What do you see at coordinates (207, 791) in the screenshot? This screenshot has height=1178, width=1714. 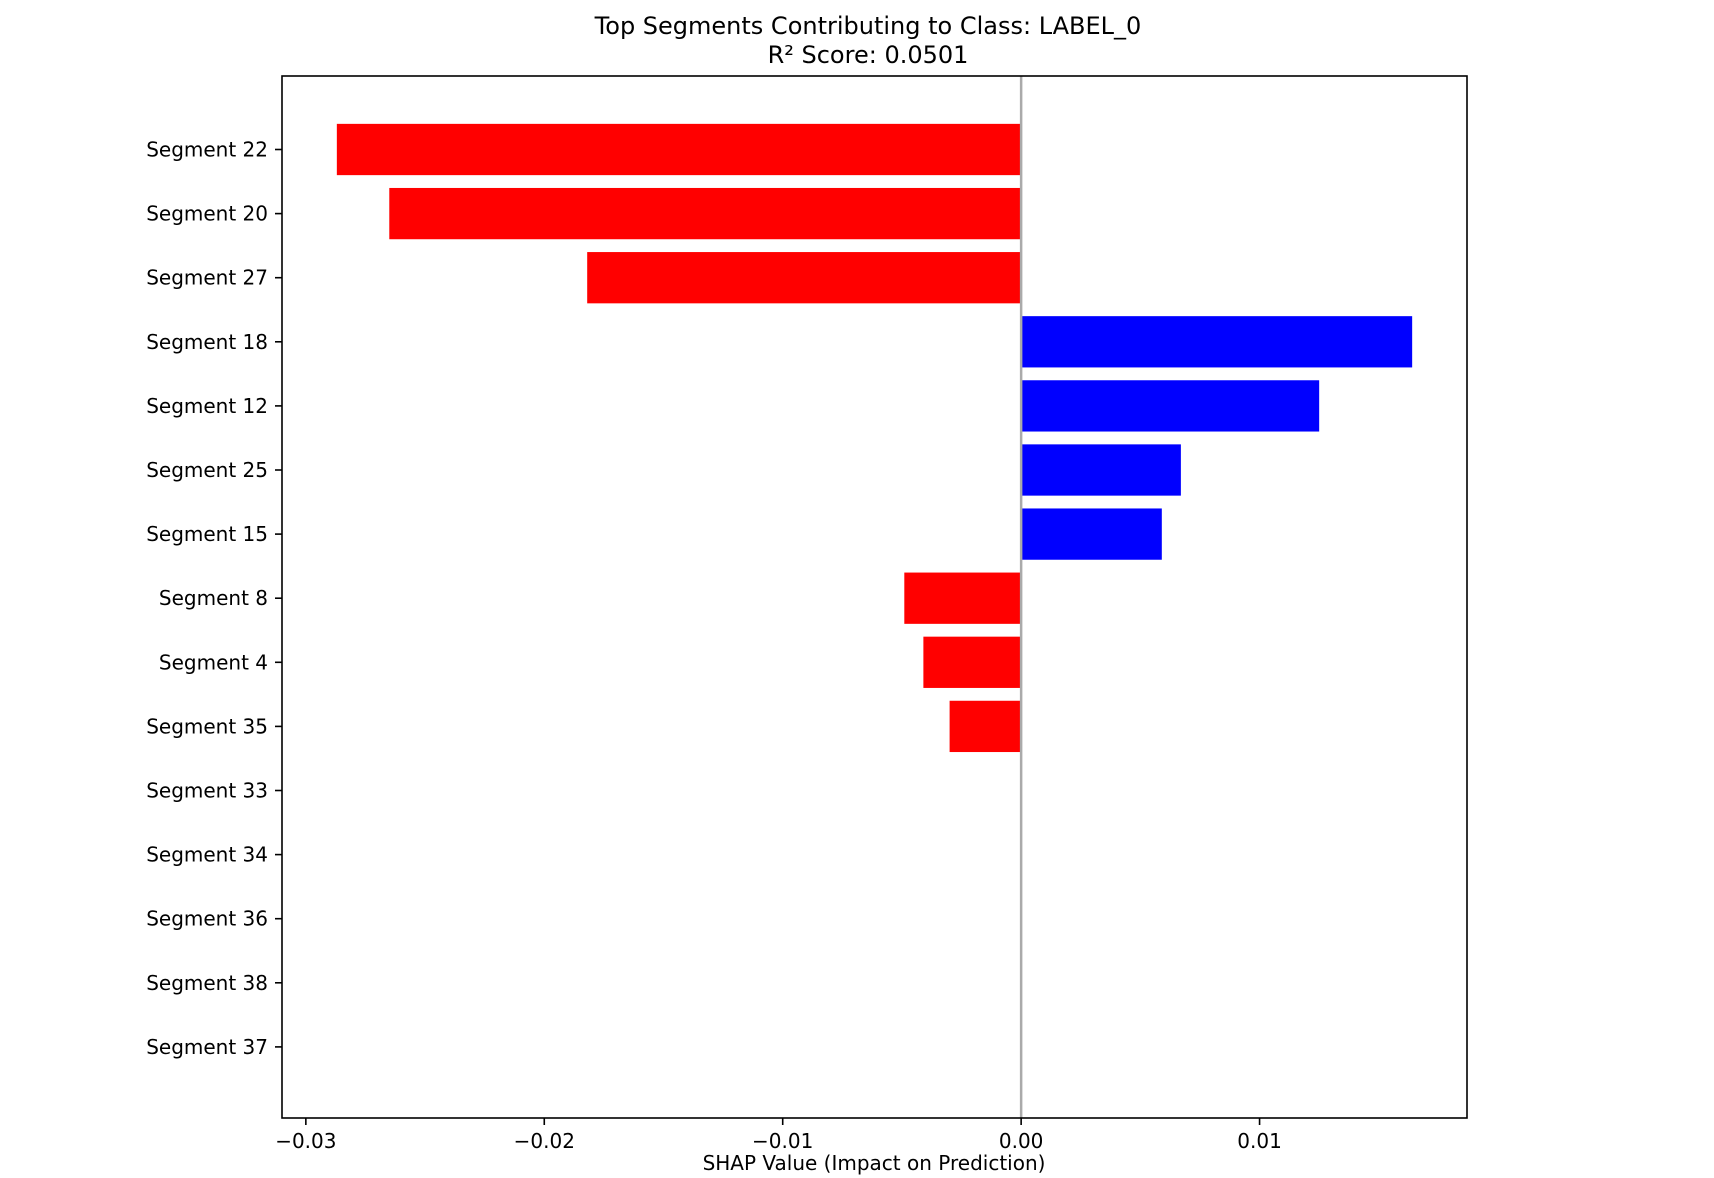 I see `y-tick-label: Segment 33` at bounding box center [207, 791].